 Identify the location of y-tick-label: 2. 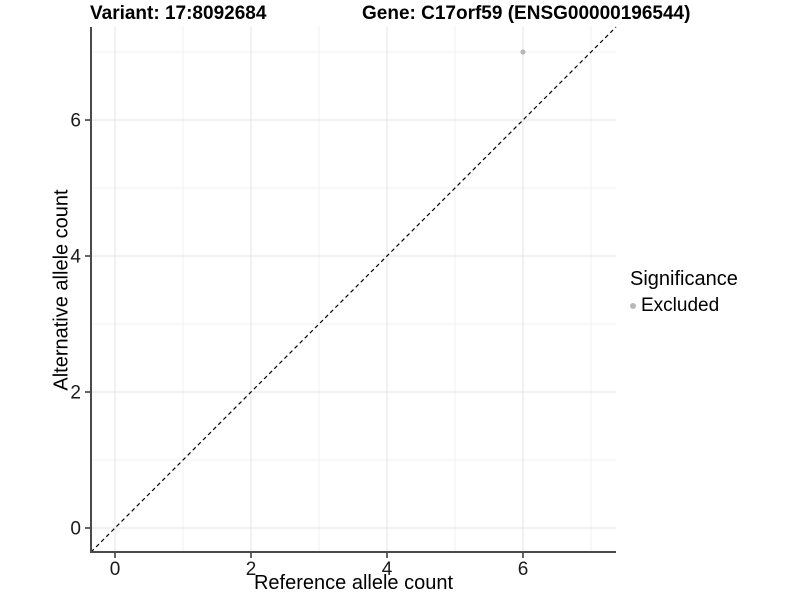
(75, 393).